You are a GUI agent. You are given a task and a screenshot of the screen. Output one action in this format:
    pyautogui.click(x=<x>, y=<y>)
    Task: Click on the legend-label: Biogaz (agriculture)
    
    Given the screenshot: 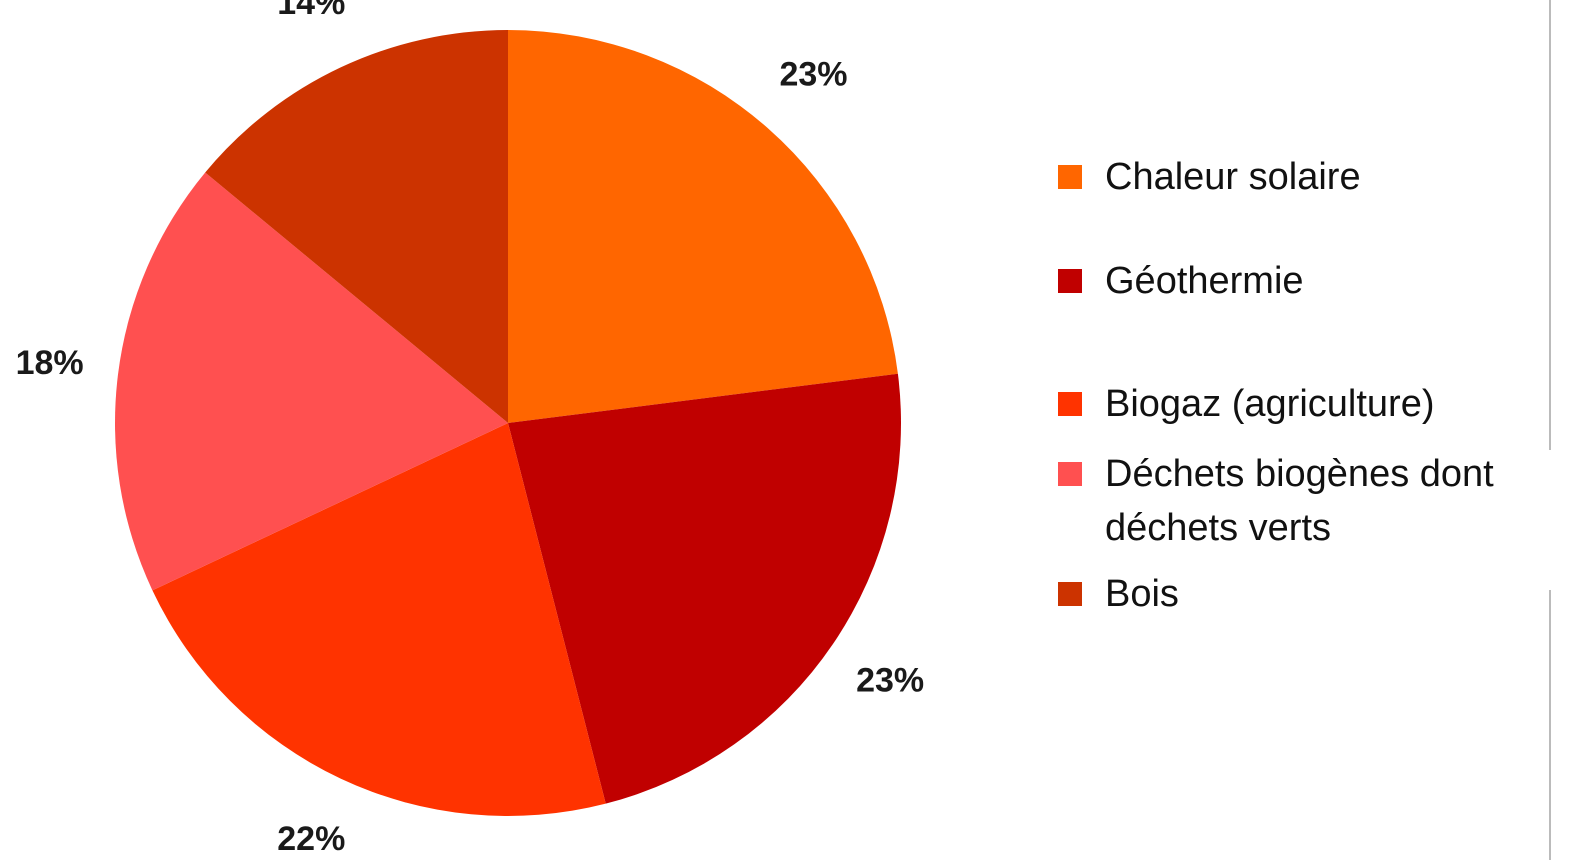 What is the action you would take?
    pyautogui.click(x=1270, y=404)
    